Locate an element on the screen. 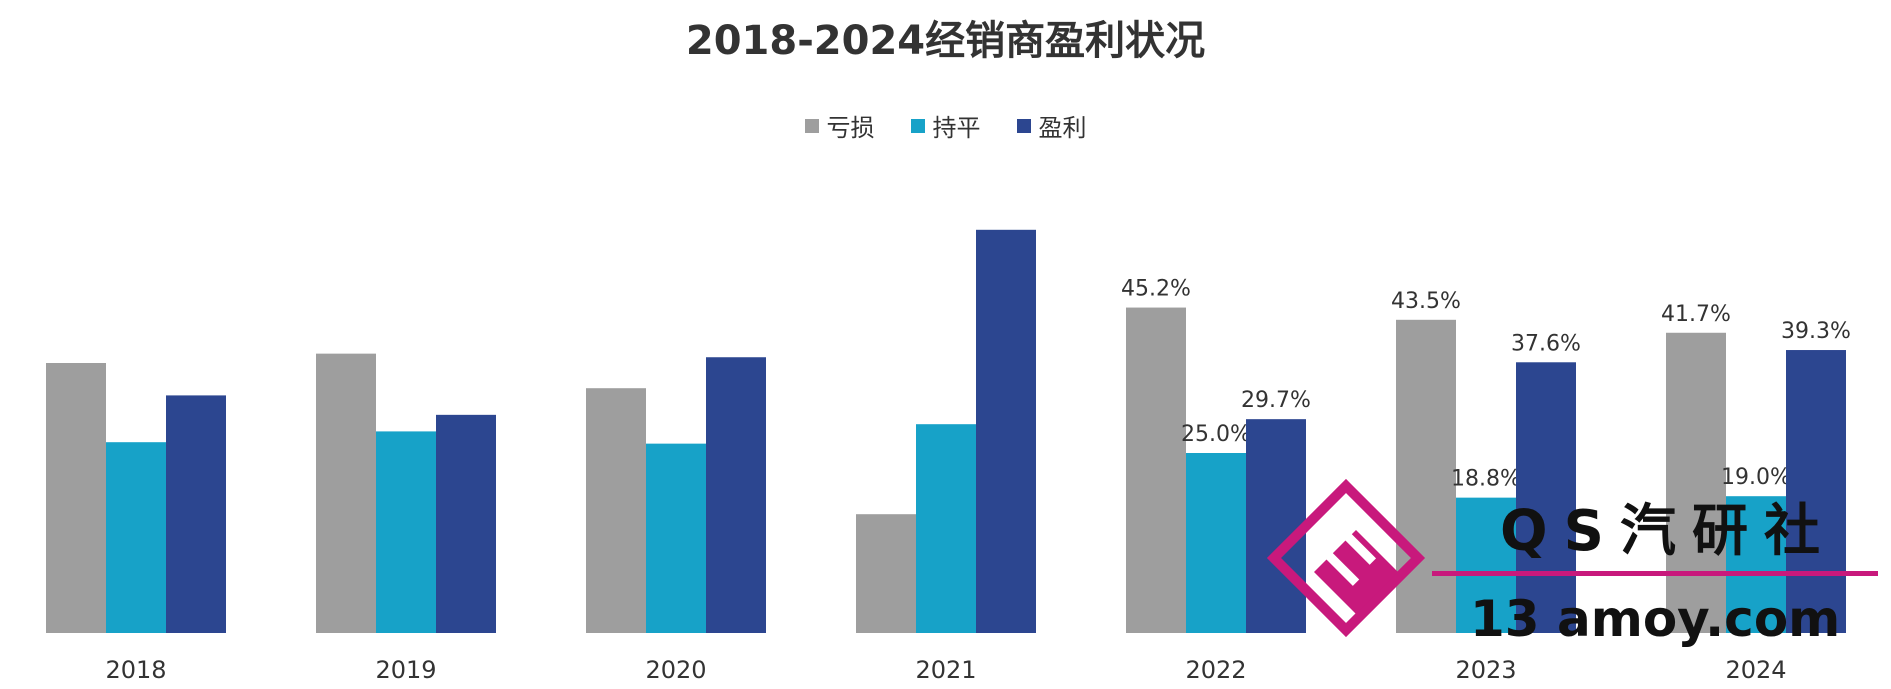 The image size is (1891, 689). legend-swatch-breakeven is located at coordinates (917, 125).